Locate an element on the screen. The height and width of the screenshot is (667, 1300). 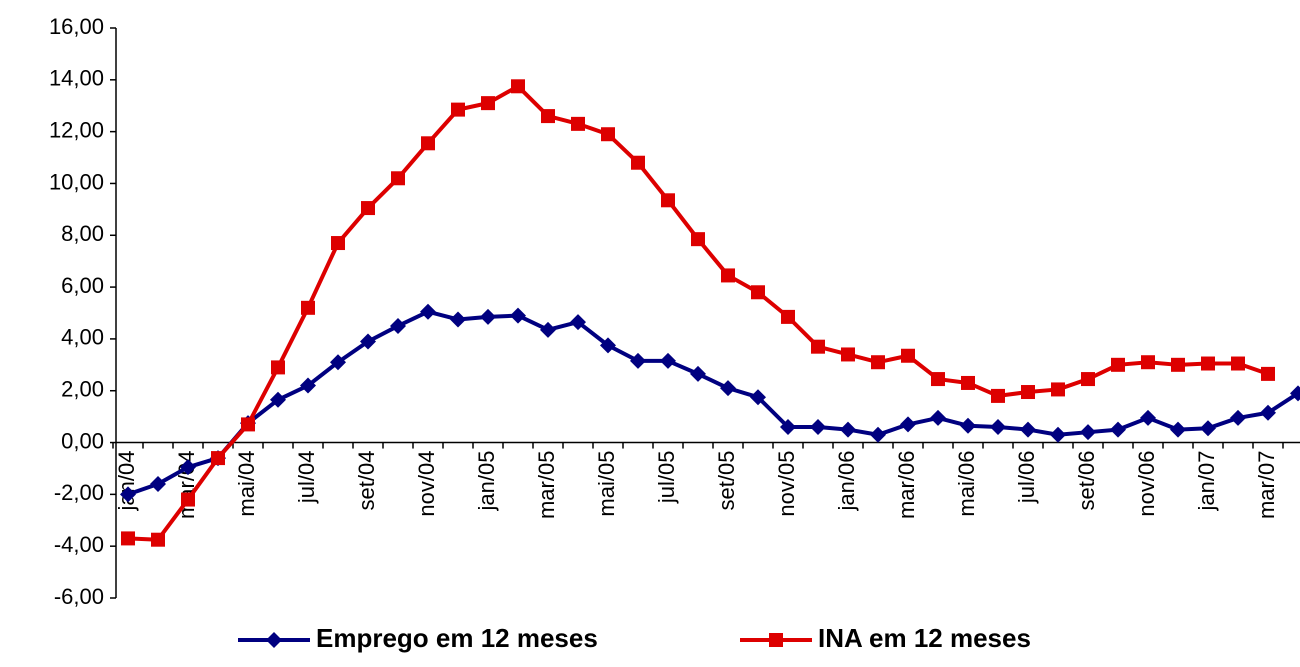
legend-label: INA em 12 meses is located at coordinates (924, 638).